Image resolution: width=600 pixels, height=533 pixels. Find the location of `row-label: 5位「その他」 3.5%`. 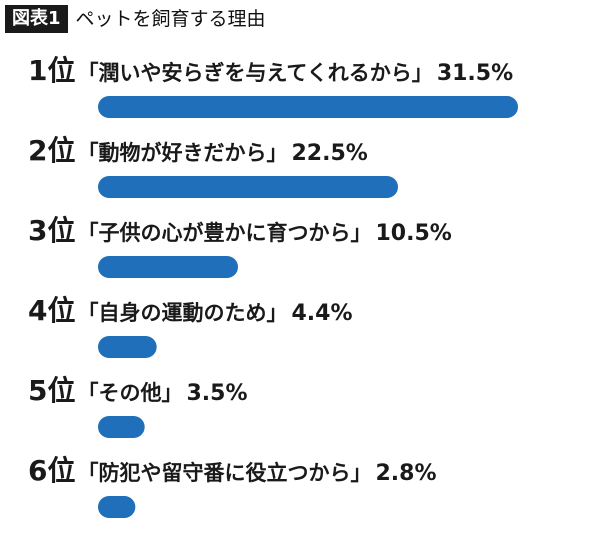

row-label: 5位「その他」 3.5% is located at coordinates (138, 390).